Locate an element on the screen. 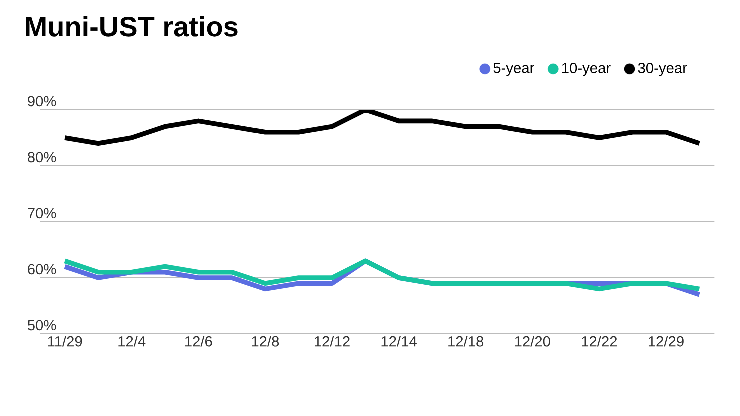 Image resolution: width=740 pixels, height=416 pixels. y-tick-label: 50% is located at coordinates (42, 325).